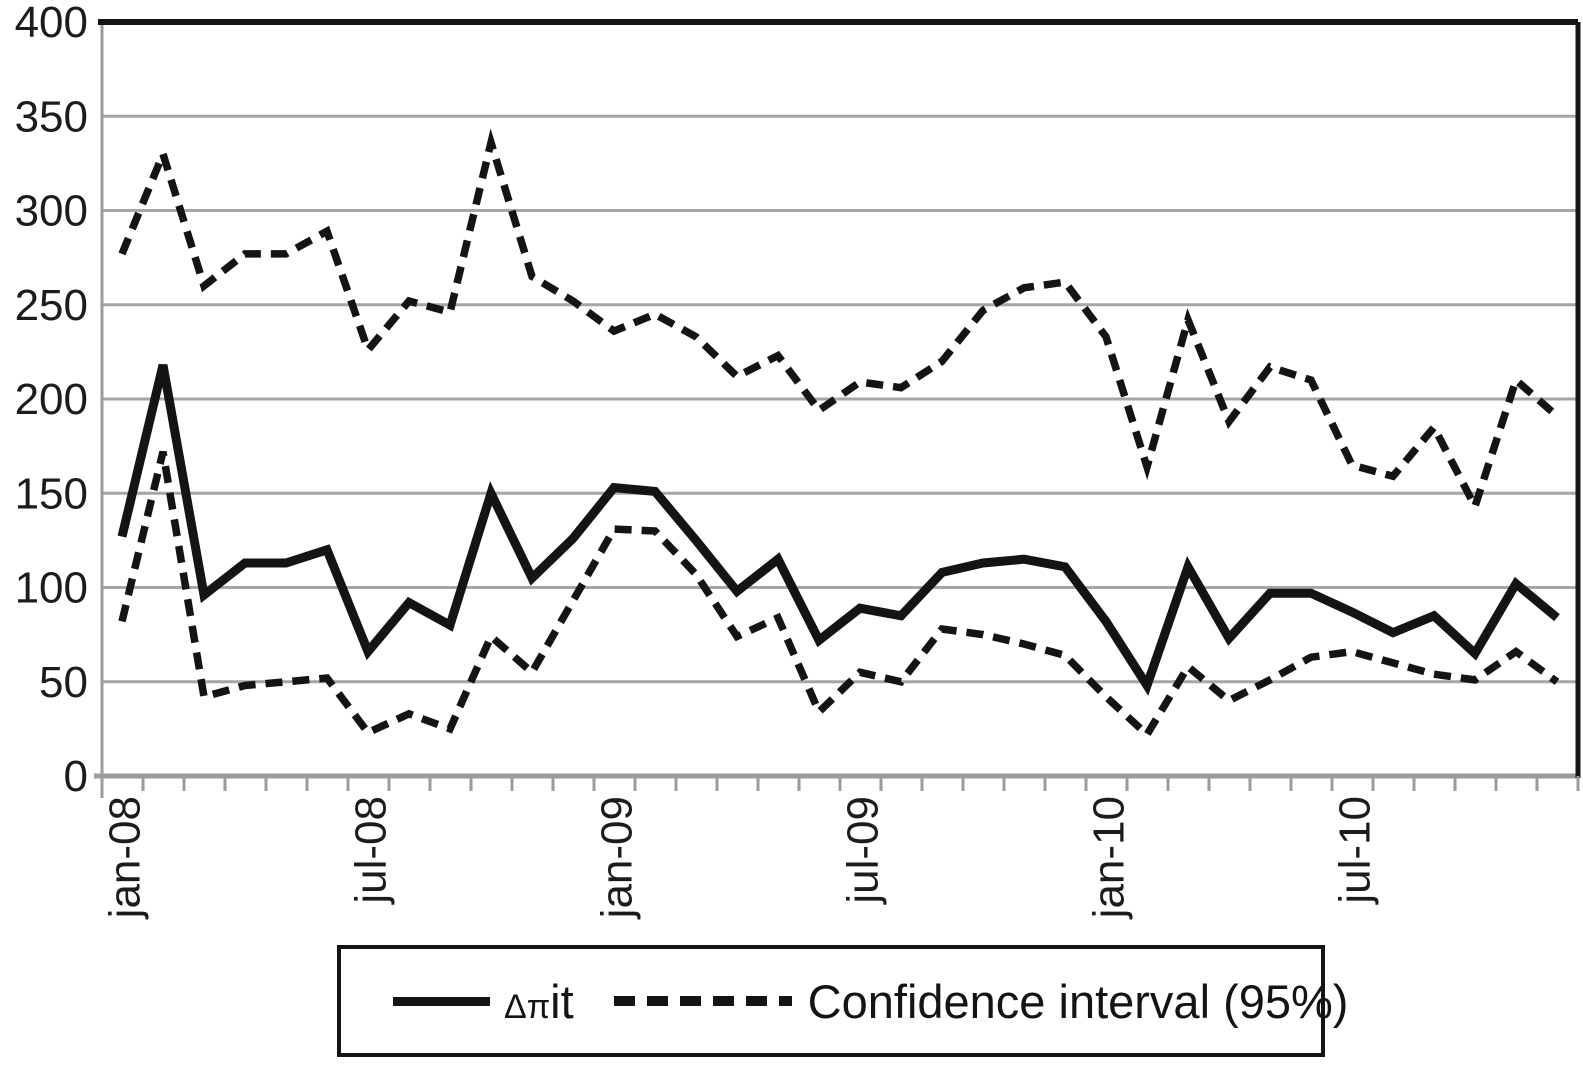  Describe the element at coordinates (51, 305) in the screenshot. I see `y-tick-label: 250` at that location.